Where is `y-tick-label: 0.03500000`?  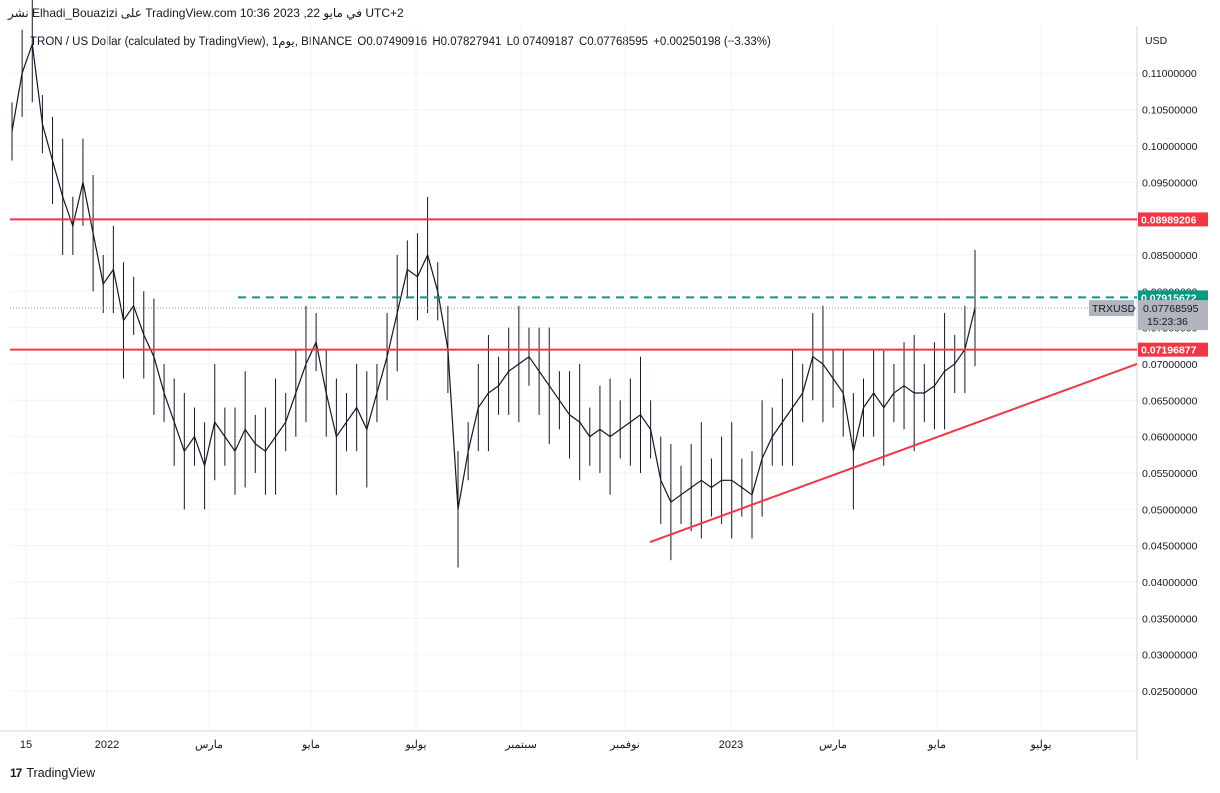
y-tick-label: 0.03500000 is located at coordinates (1170, 619).